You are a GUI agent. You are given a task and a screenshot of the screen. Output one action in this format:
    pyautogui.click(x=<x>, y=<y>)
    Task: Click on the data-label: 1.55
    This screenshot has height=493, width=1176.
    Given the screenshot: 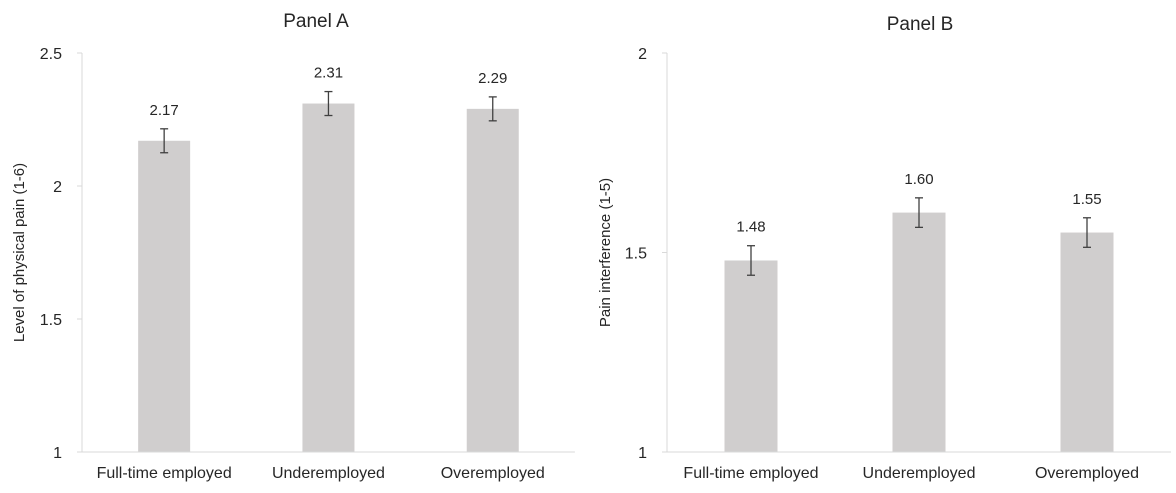 What is the action you would take?
    pyautogui.click(x=1086, y=199)
    